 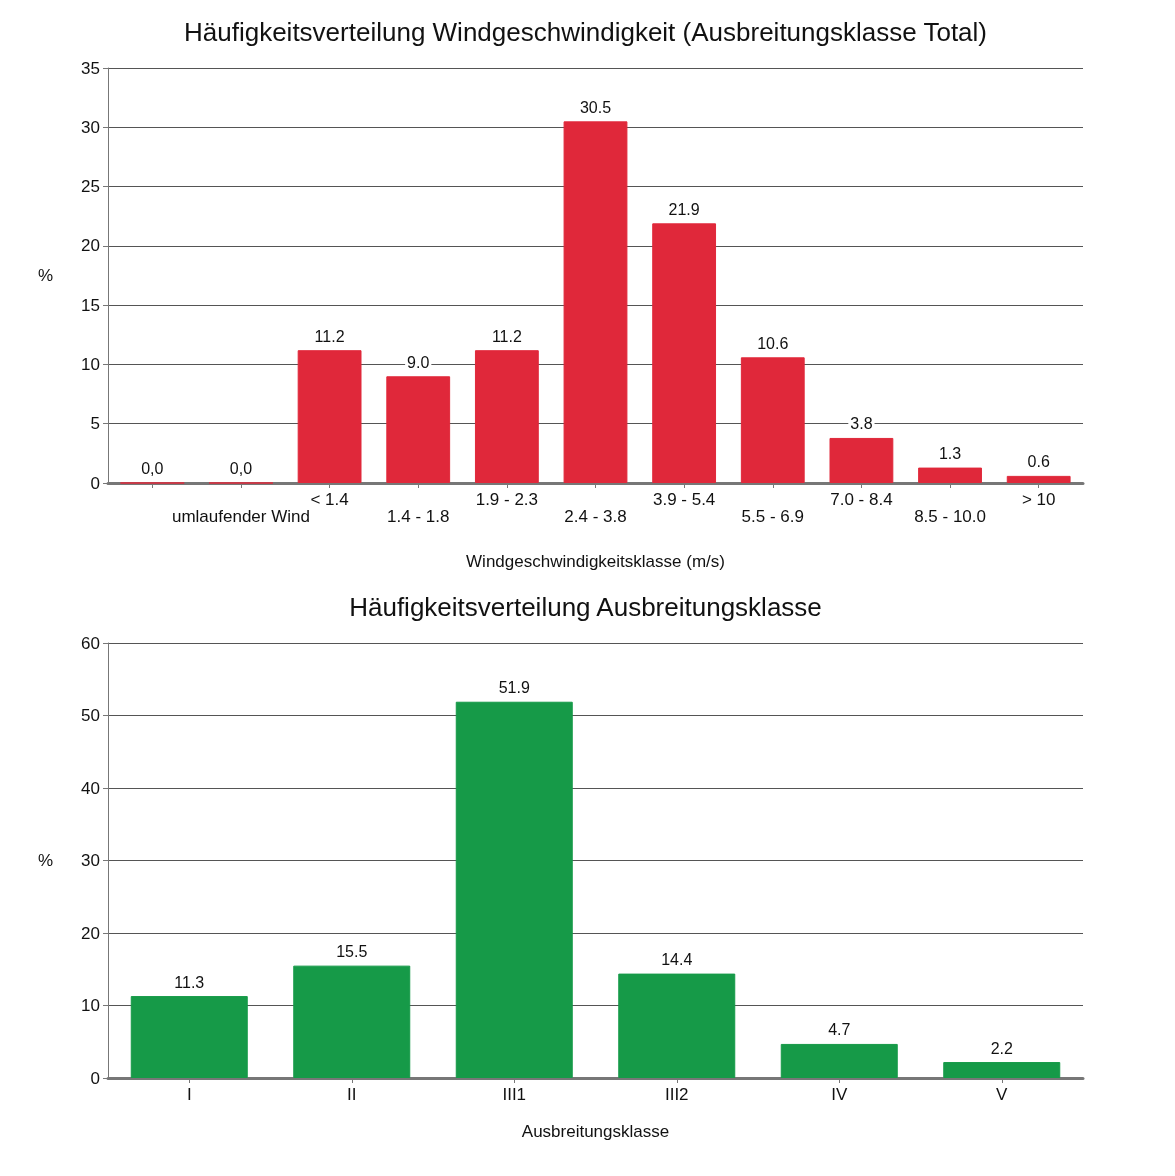 I want to click on y-tick-label: 25, so click(x=90, y=187).